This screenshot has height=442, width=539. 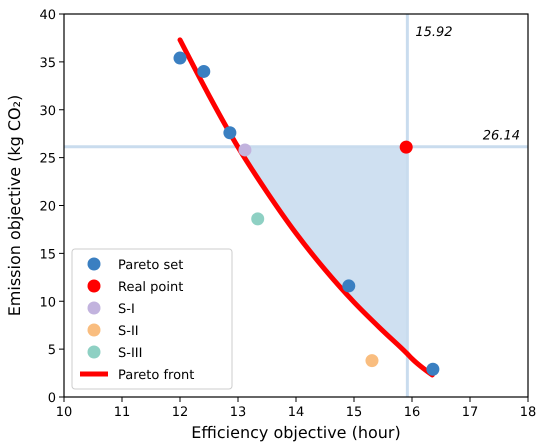 I want to click on legend-label: Real point, so click(x=151, y=287).